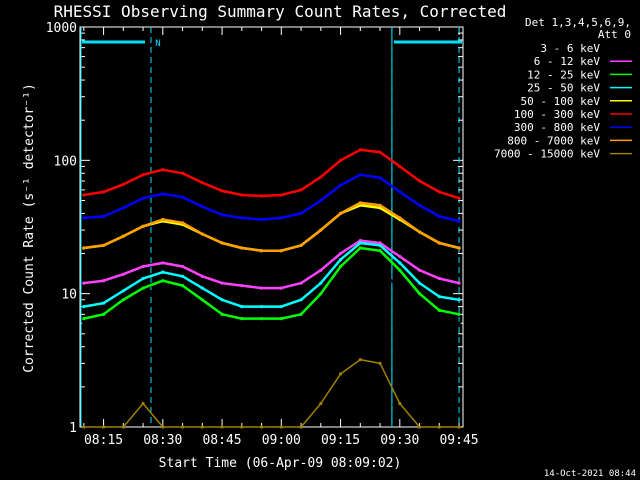  Describe the element at coordinates (340, 440) in the screenshot. I see `x-tick-label: 09:15` at that location.